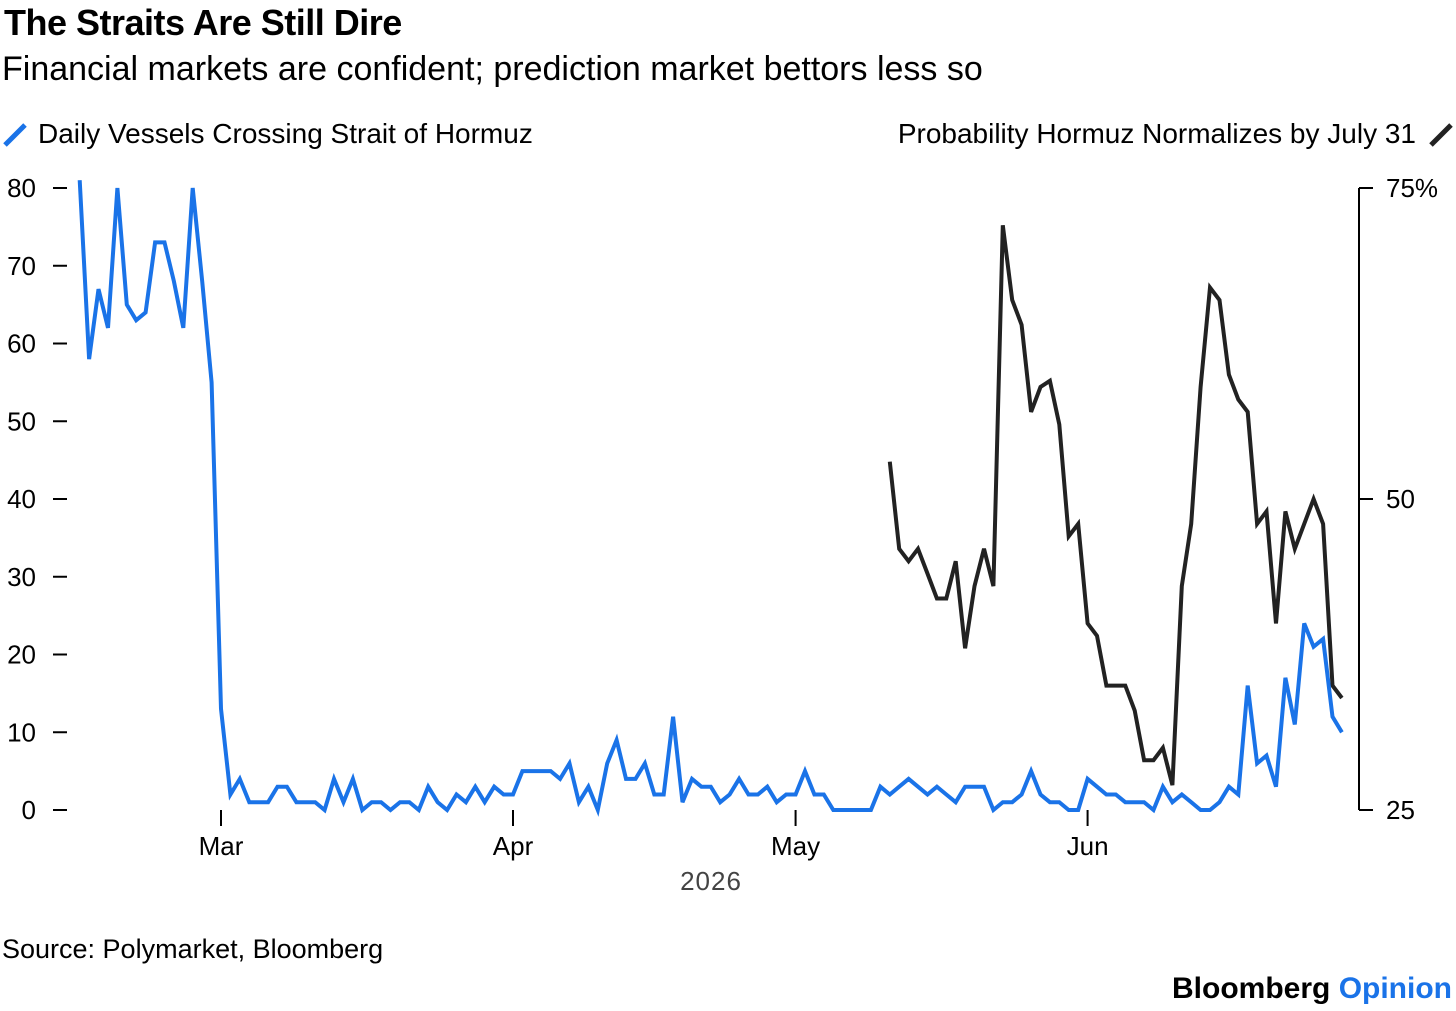 This screenshot has width=1456, height=1011. Describe the element at coordinates (513, 846) in the screenshot. I see `x-axis-tick-label: Apr` at that location.